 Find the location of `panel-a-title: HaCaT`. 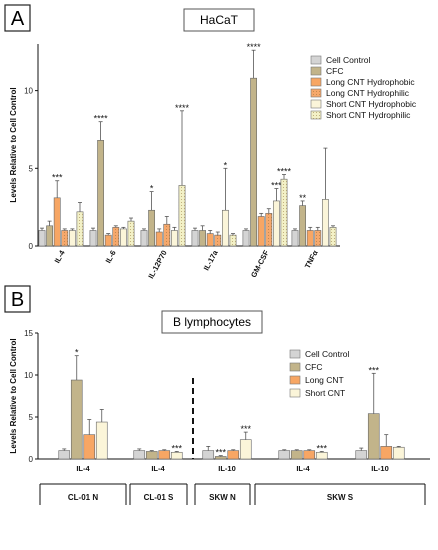

panel-a-title: HaCaT is located at coordinates (219, 20).